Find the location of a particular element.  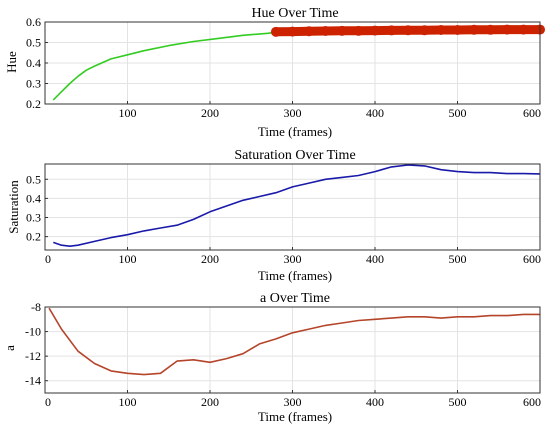

a-y-axis-label: a is located at coordinates (9, 348).